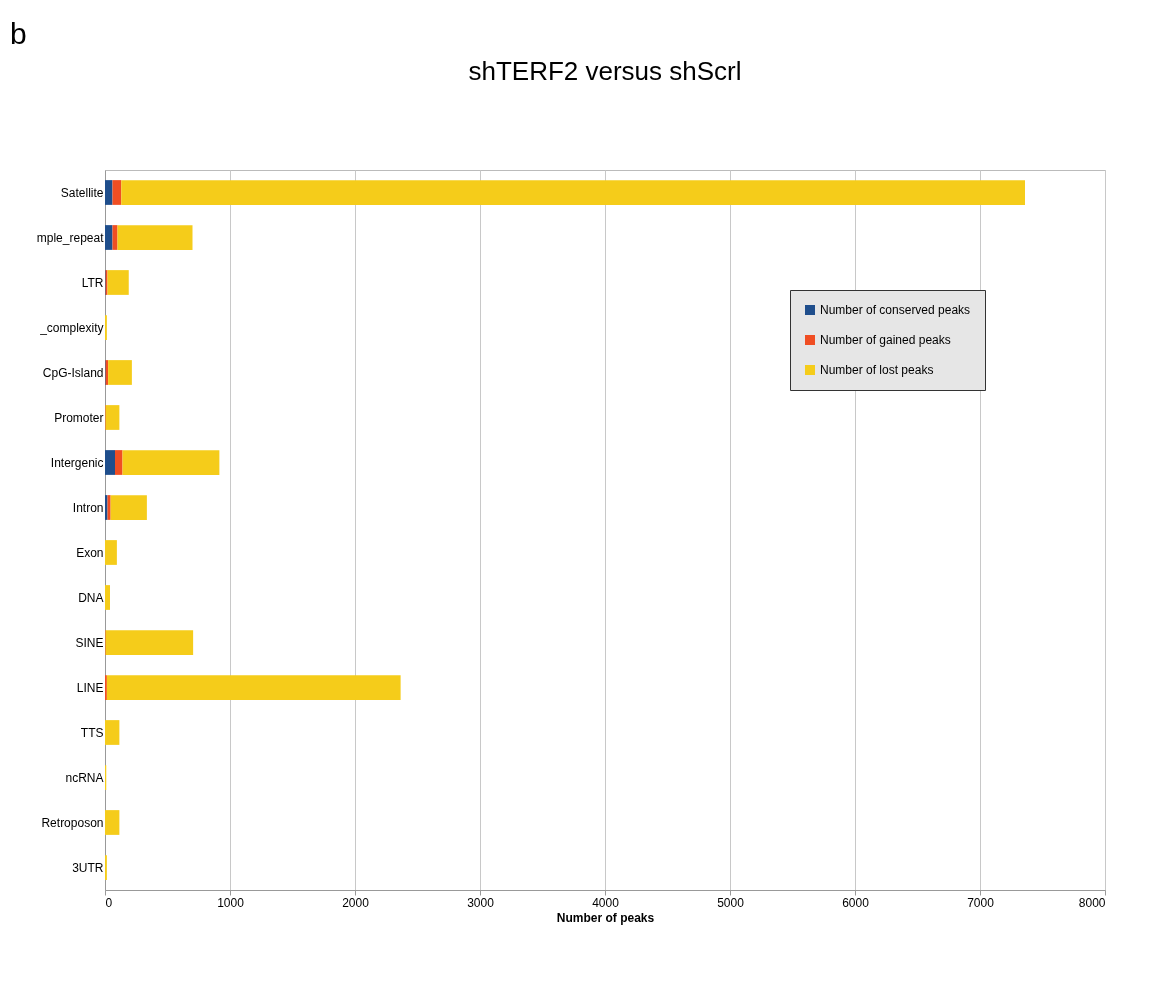 Image resolution: width=1157 pixels, height=987 pixels. Describe the element at coordinates (606, 902) in the screenshot. I see `x-tick-label: 4000` at that location.